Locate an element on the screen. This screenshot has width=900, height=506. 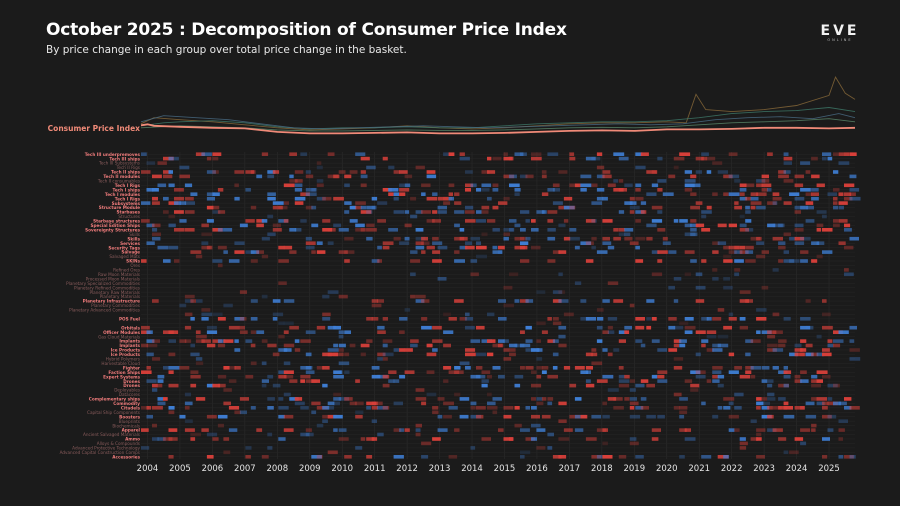
group-label: Tech I Rigs is located at coordinates (128, 198).